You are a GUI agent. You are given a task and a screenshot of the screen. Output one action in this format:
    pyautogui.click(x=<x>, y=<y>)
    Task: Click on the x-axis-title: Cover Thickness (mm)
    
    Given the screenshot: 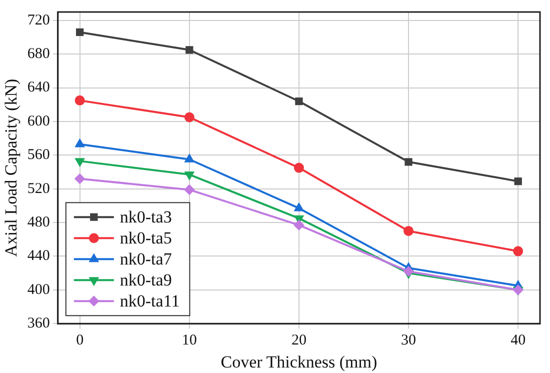 What is the action you would take?
    pyautogui.click(x=299, y=362)
    